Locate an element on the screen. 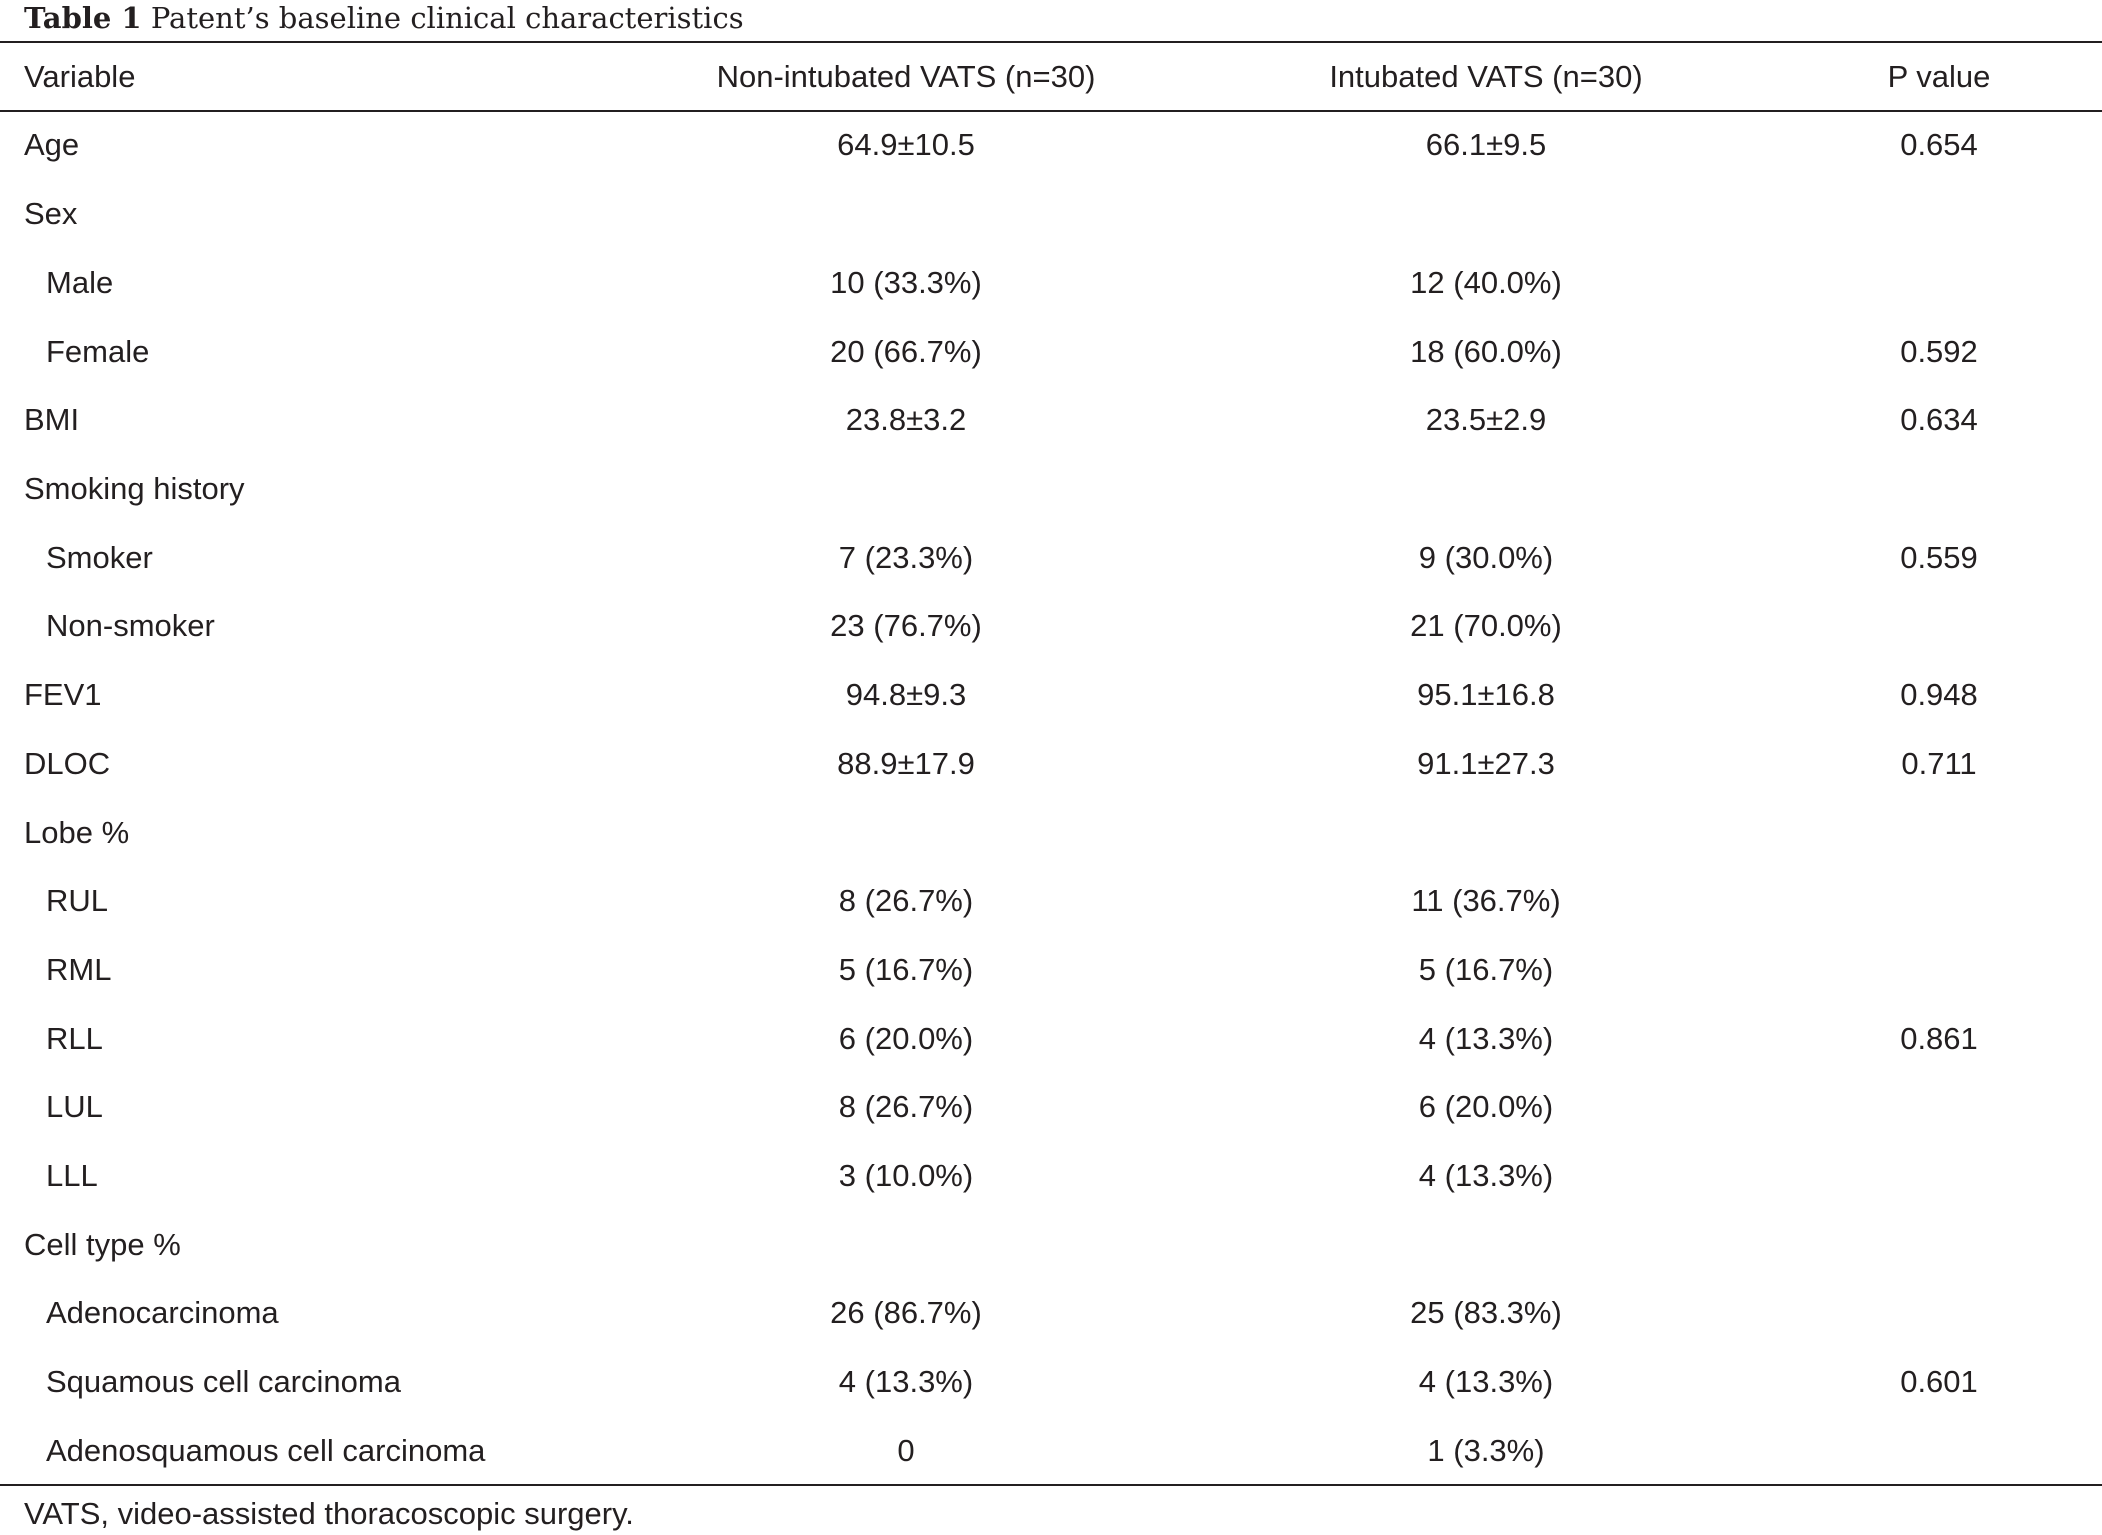 The width and height of the screenshot is (2102, 1535). cell-non-intubated: 6 (20.0%) is located at coordinates (906, 1038).